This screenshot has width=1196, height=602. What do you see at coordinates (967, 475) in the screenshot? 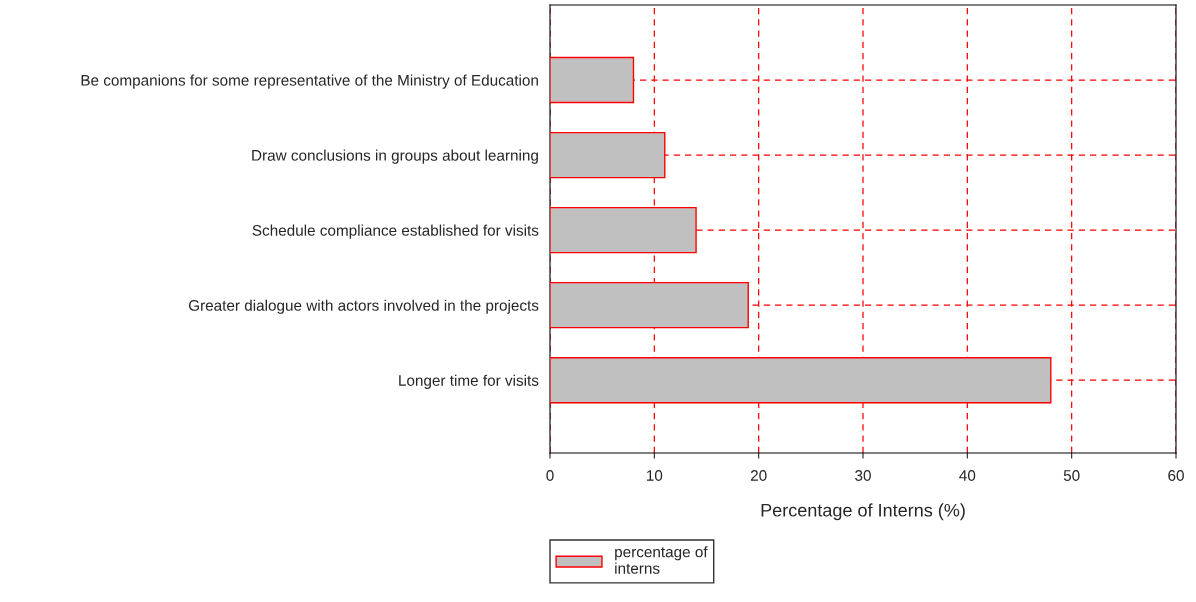
I see `x-tick-label: 40` at bounding box center [967, 475].